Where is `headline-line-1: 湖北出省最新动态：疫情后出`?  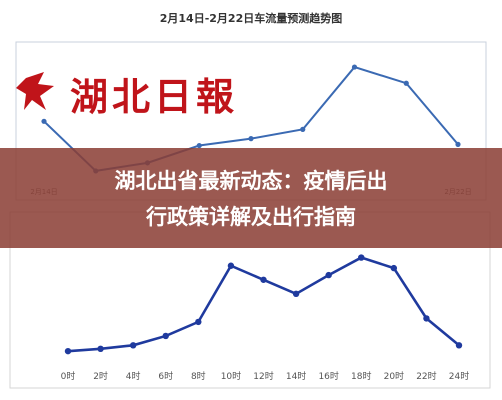 headline-line-1: 湖北出省最新动态：疫情后出 is located at coordinates (251, 181).